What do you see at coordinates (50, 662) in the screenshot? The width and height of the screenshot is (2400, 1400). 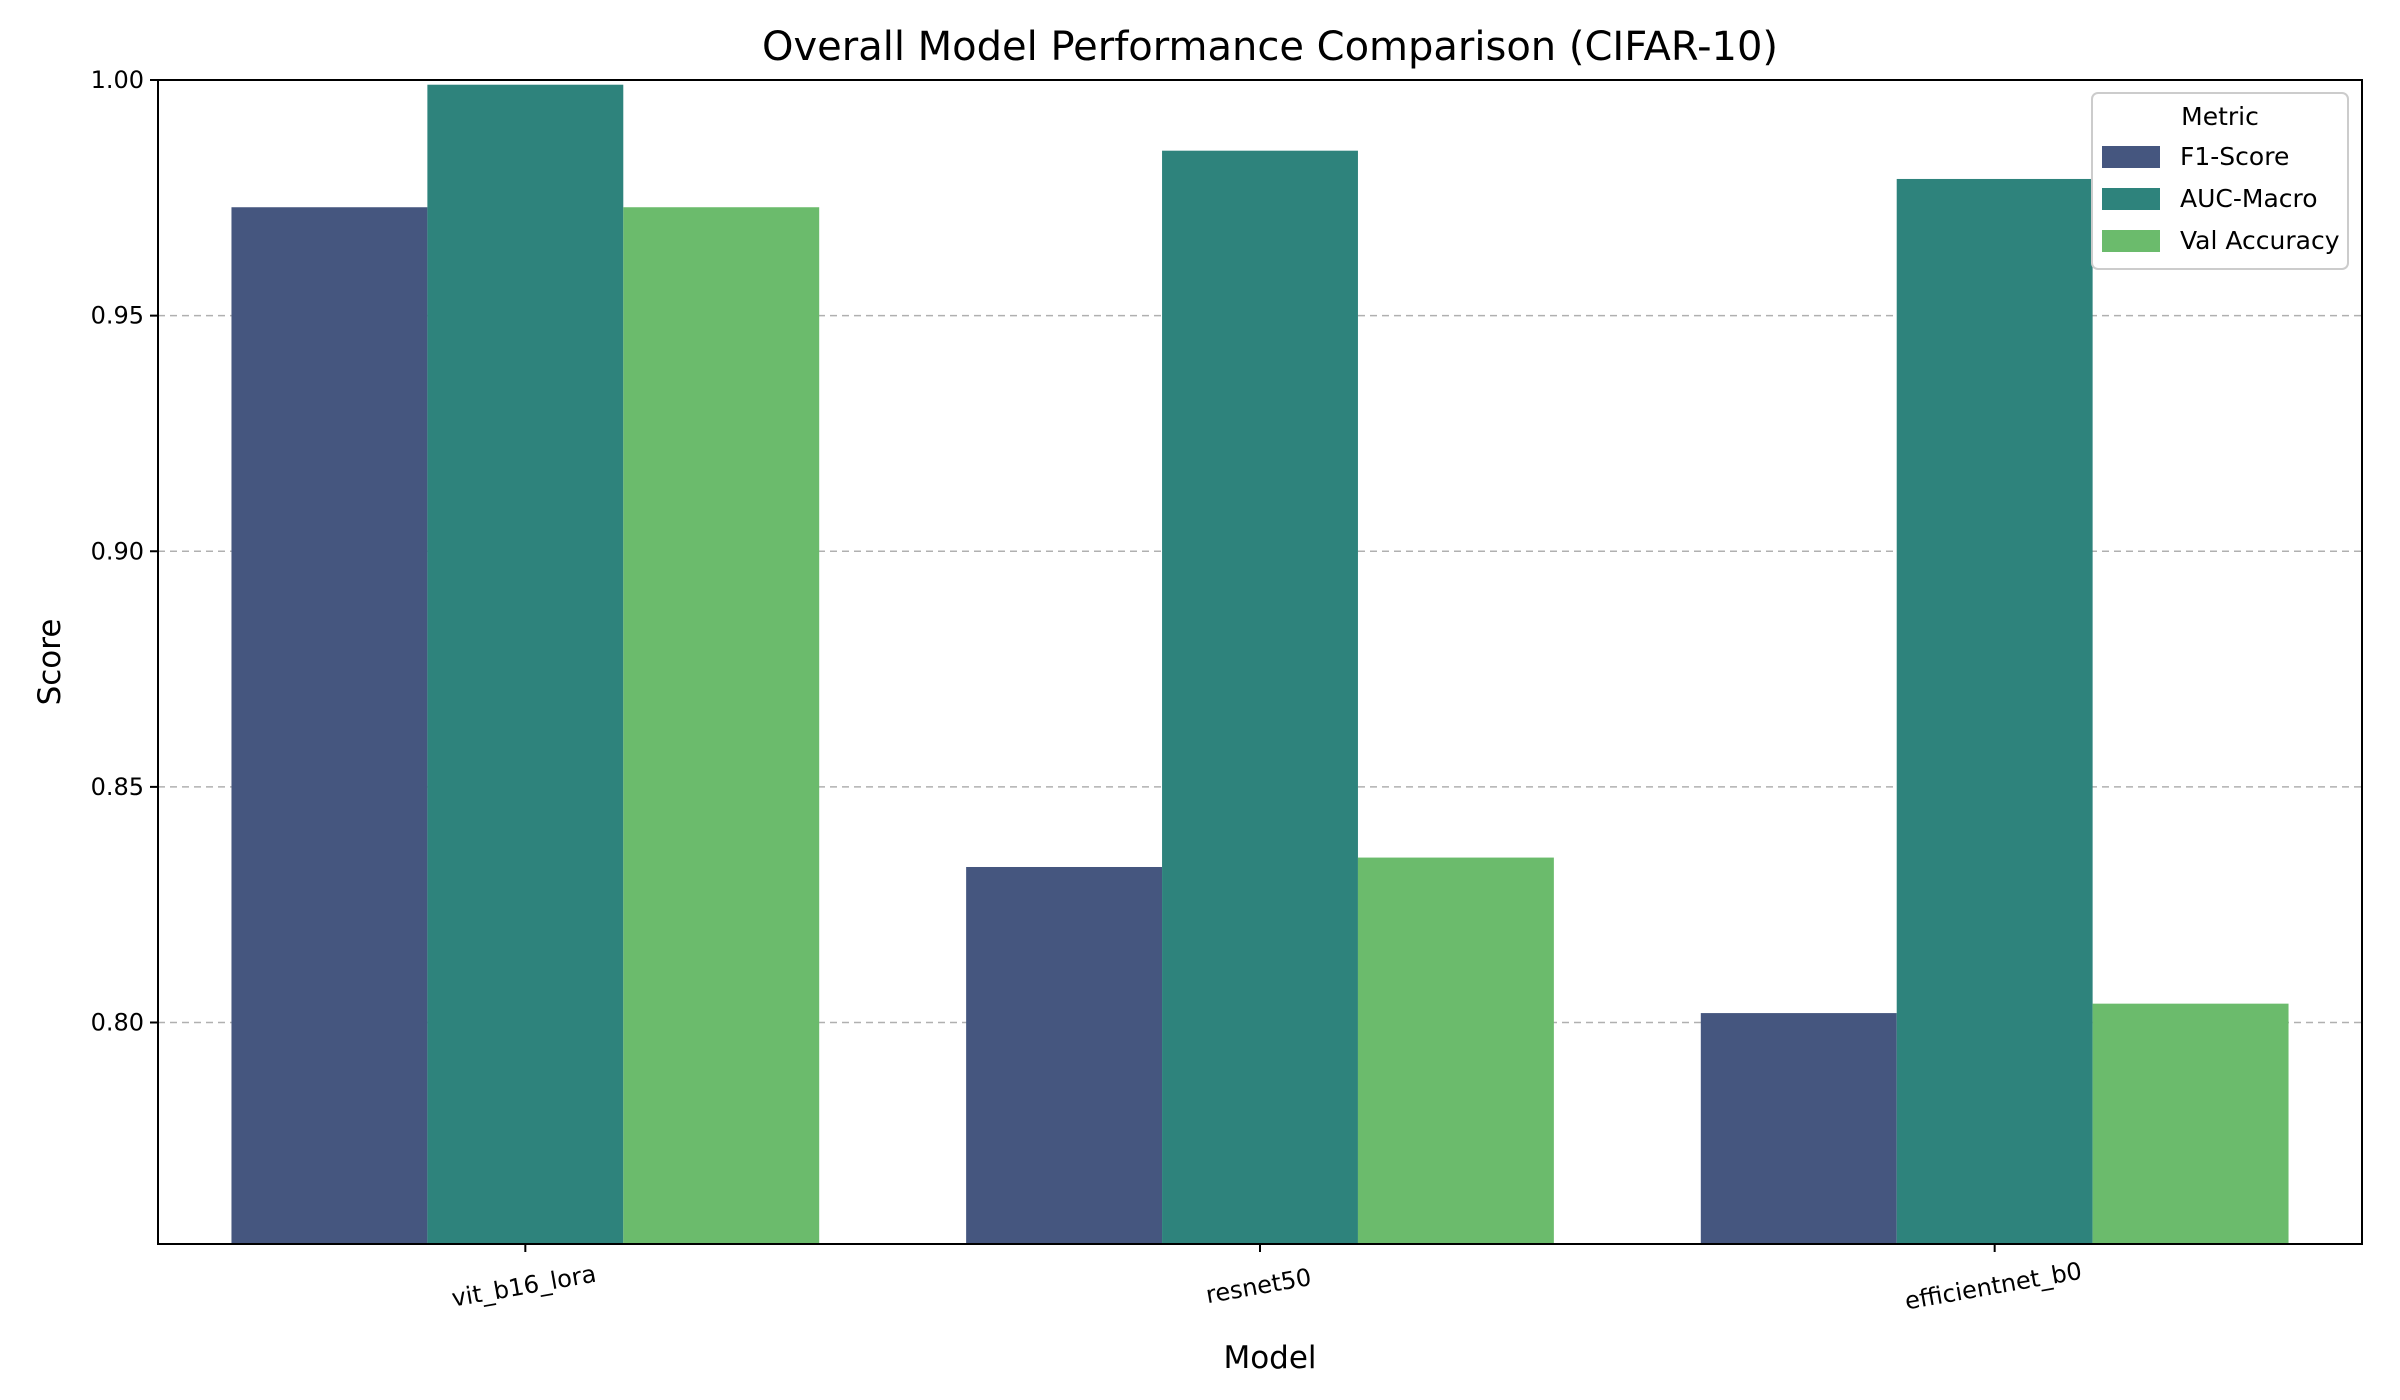 I see `y-axis-label: Score` at bounding box center [50, 662].